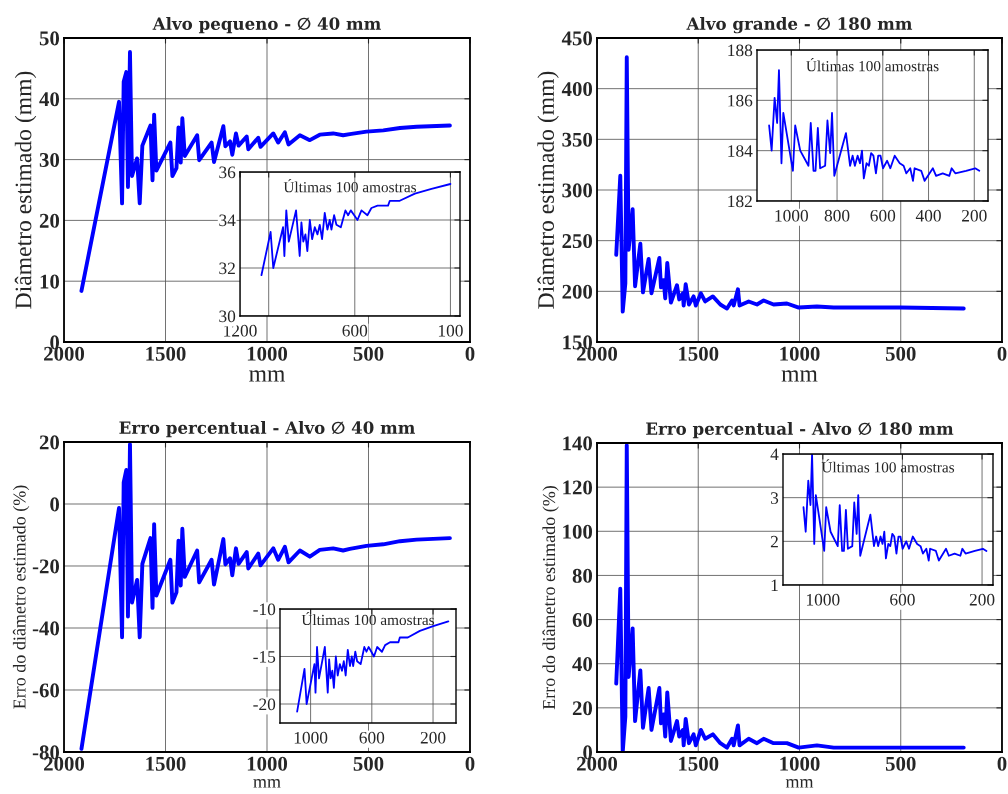 Image resolution: width=1008 pixels, height=794 pixels. What do you see at coordinates (450, 330) in the screenshot?
I see `x-tick-label: 100` at bounding box center [450, 330].